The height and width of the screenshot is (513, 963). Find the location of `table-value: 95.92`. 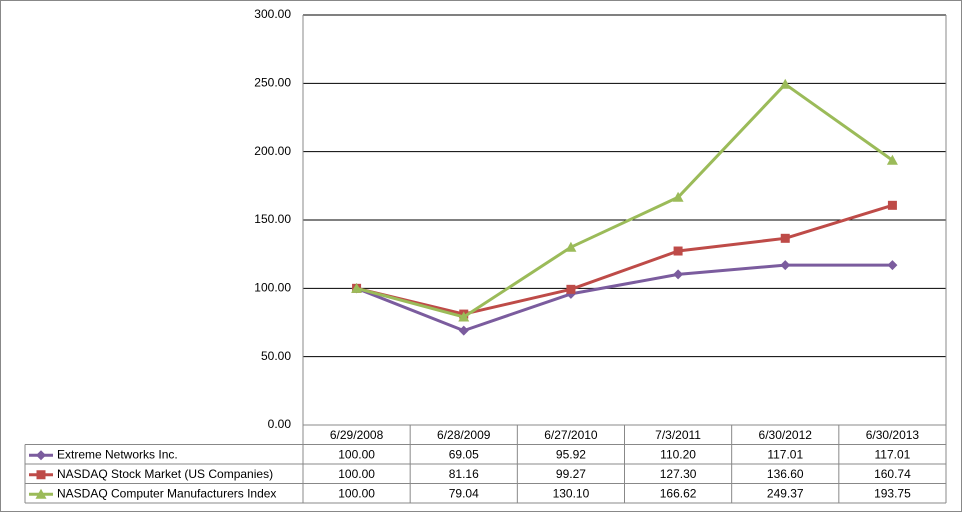

table-value: 95.92 is located at coordinates (571, 454).